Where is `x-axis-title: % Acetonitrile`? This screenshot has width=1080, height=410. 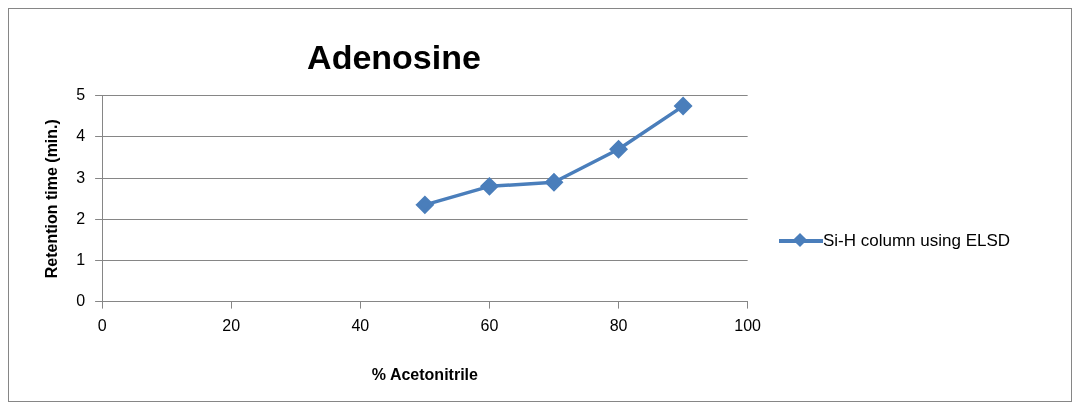 x-axis-title: % Acetonitrile is located at coordinates (425, 374).